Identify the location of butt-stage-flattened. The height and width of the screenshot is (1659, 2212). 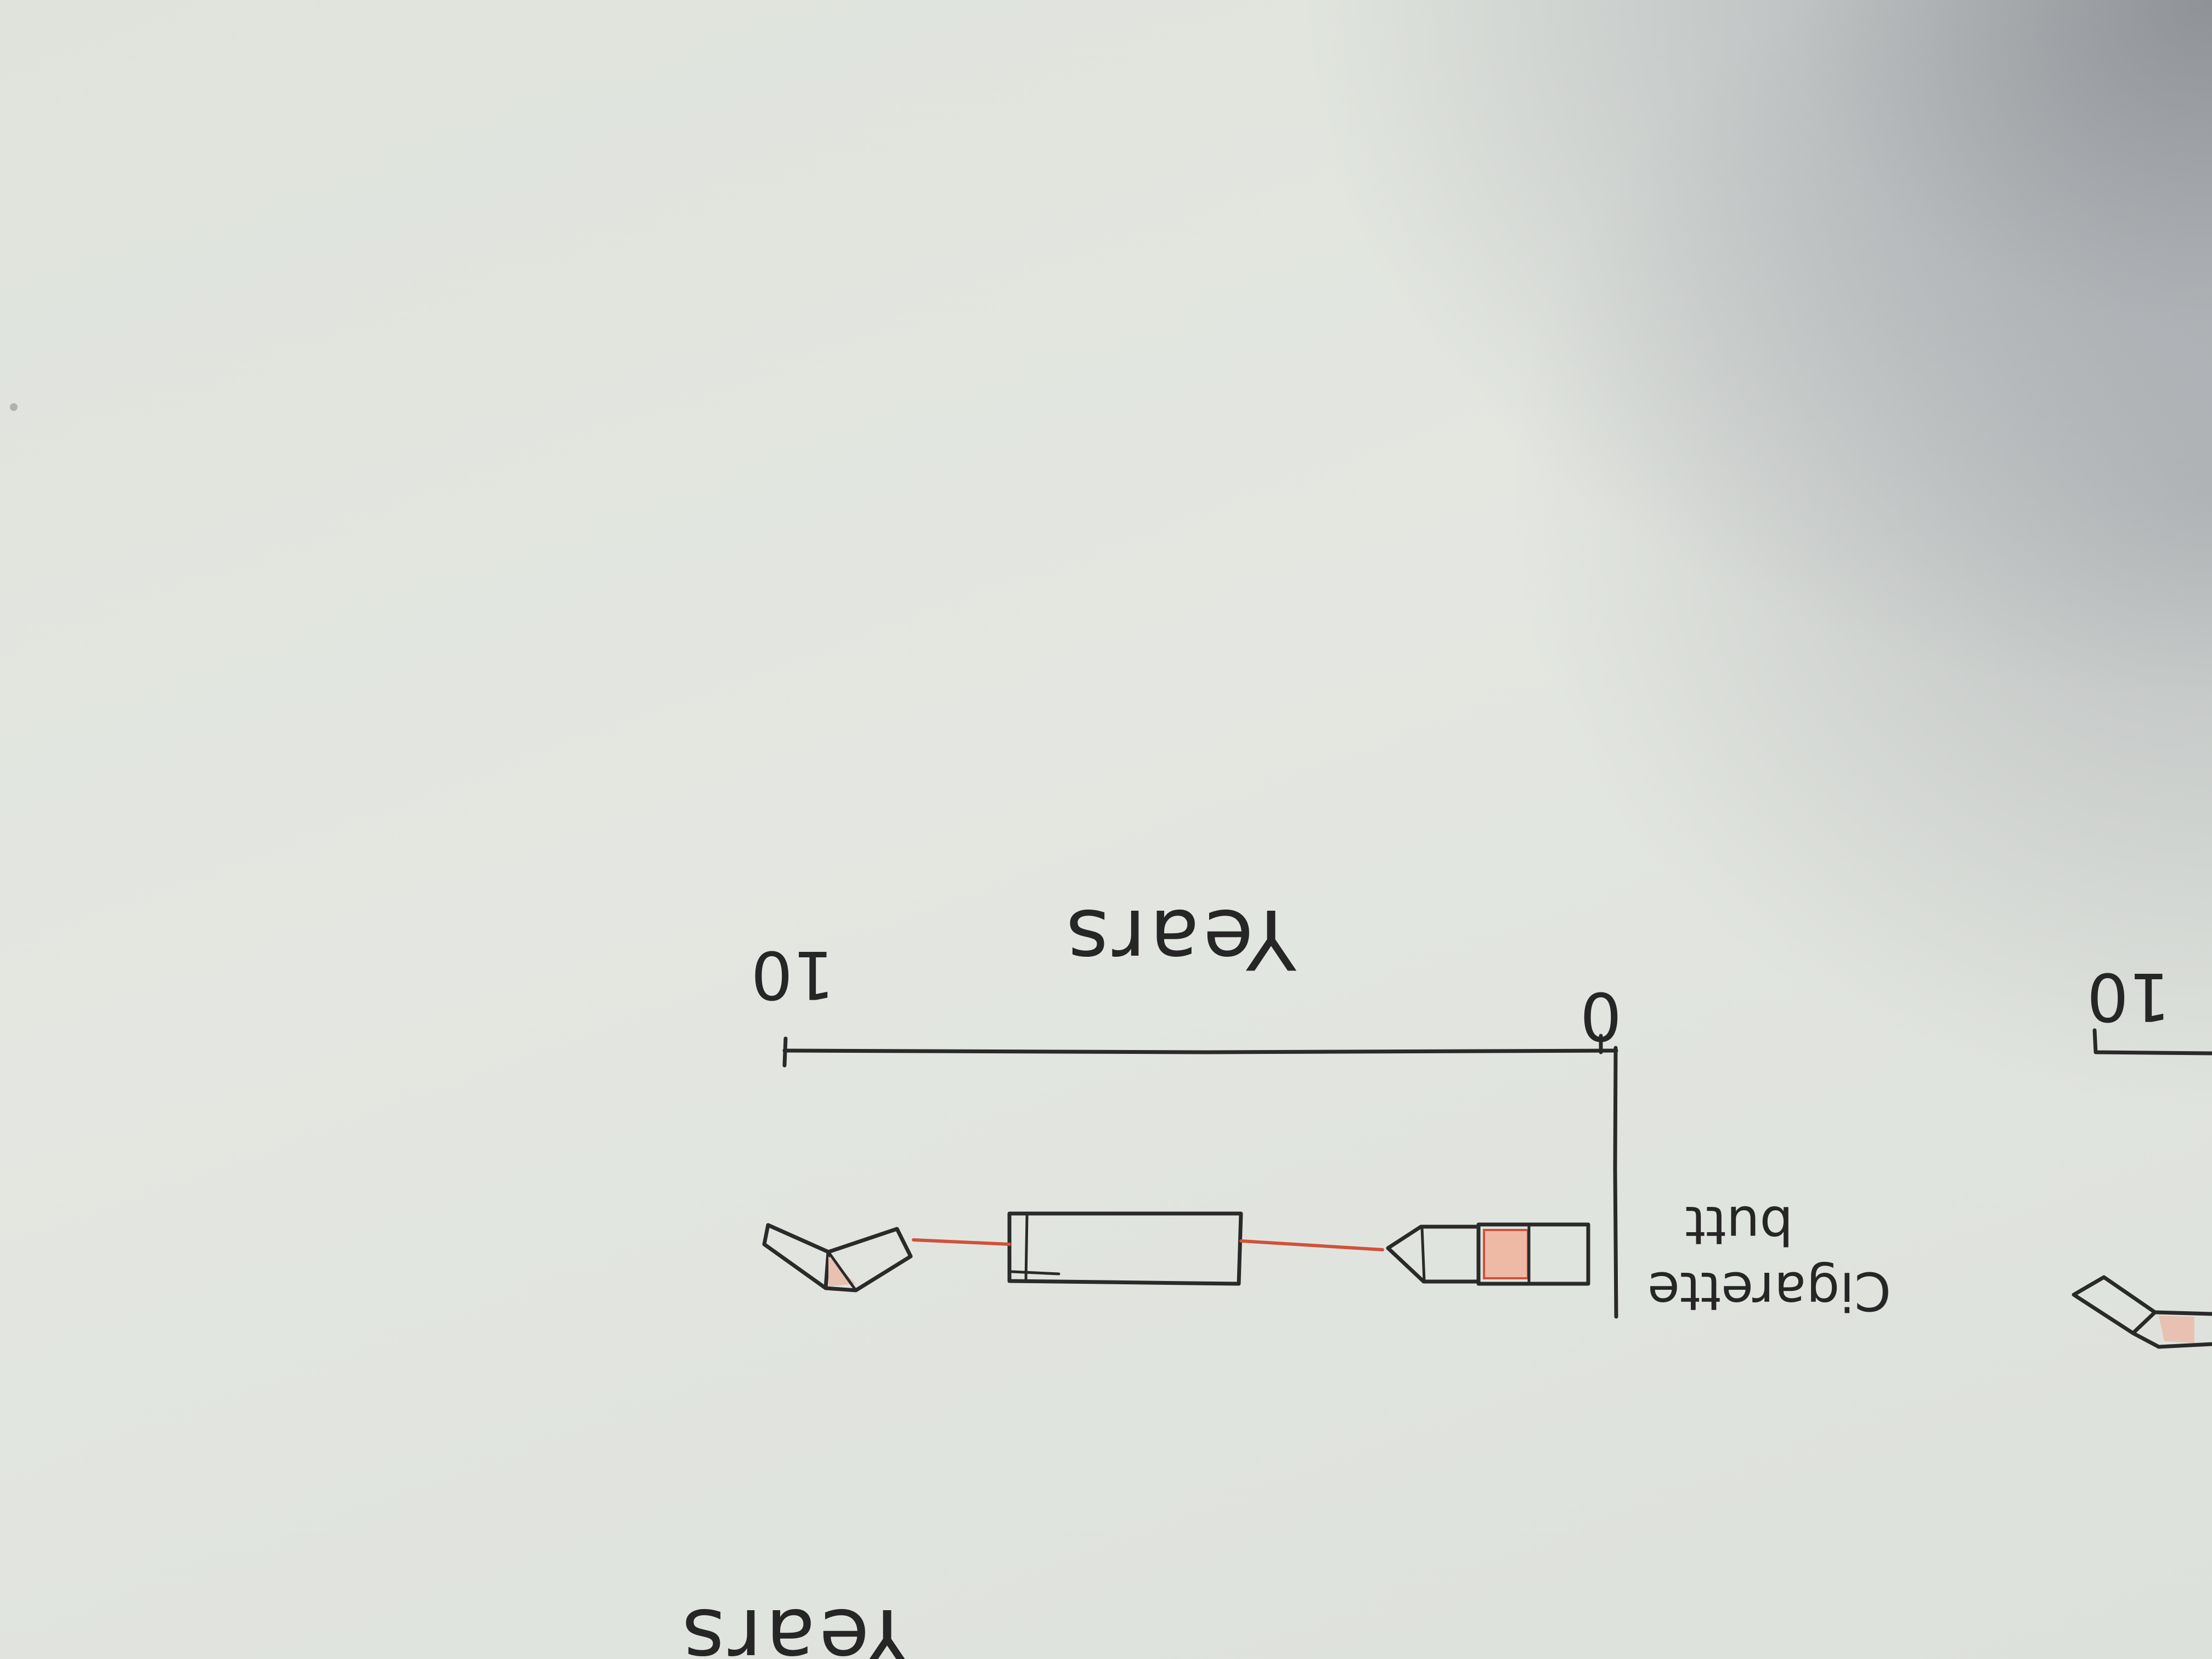
(1125, 1249).